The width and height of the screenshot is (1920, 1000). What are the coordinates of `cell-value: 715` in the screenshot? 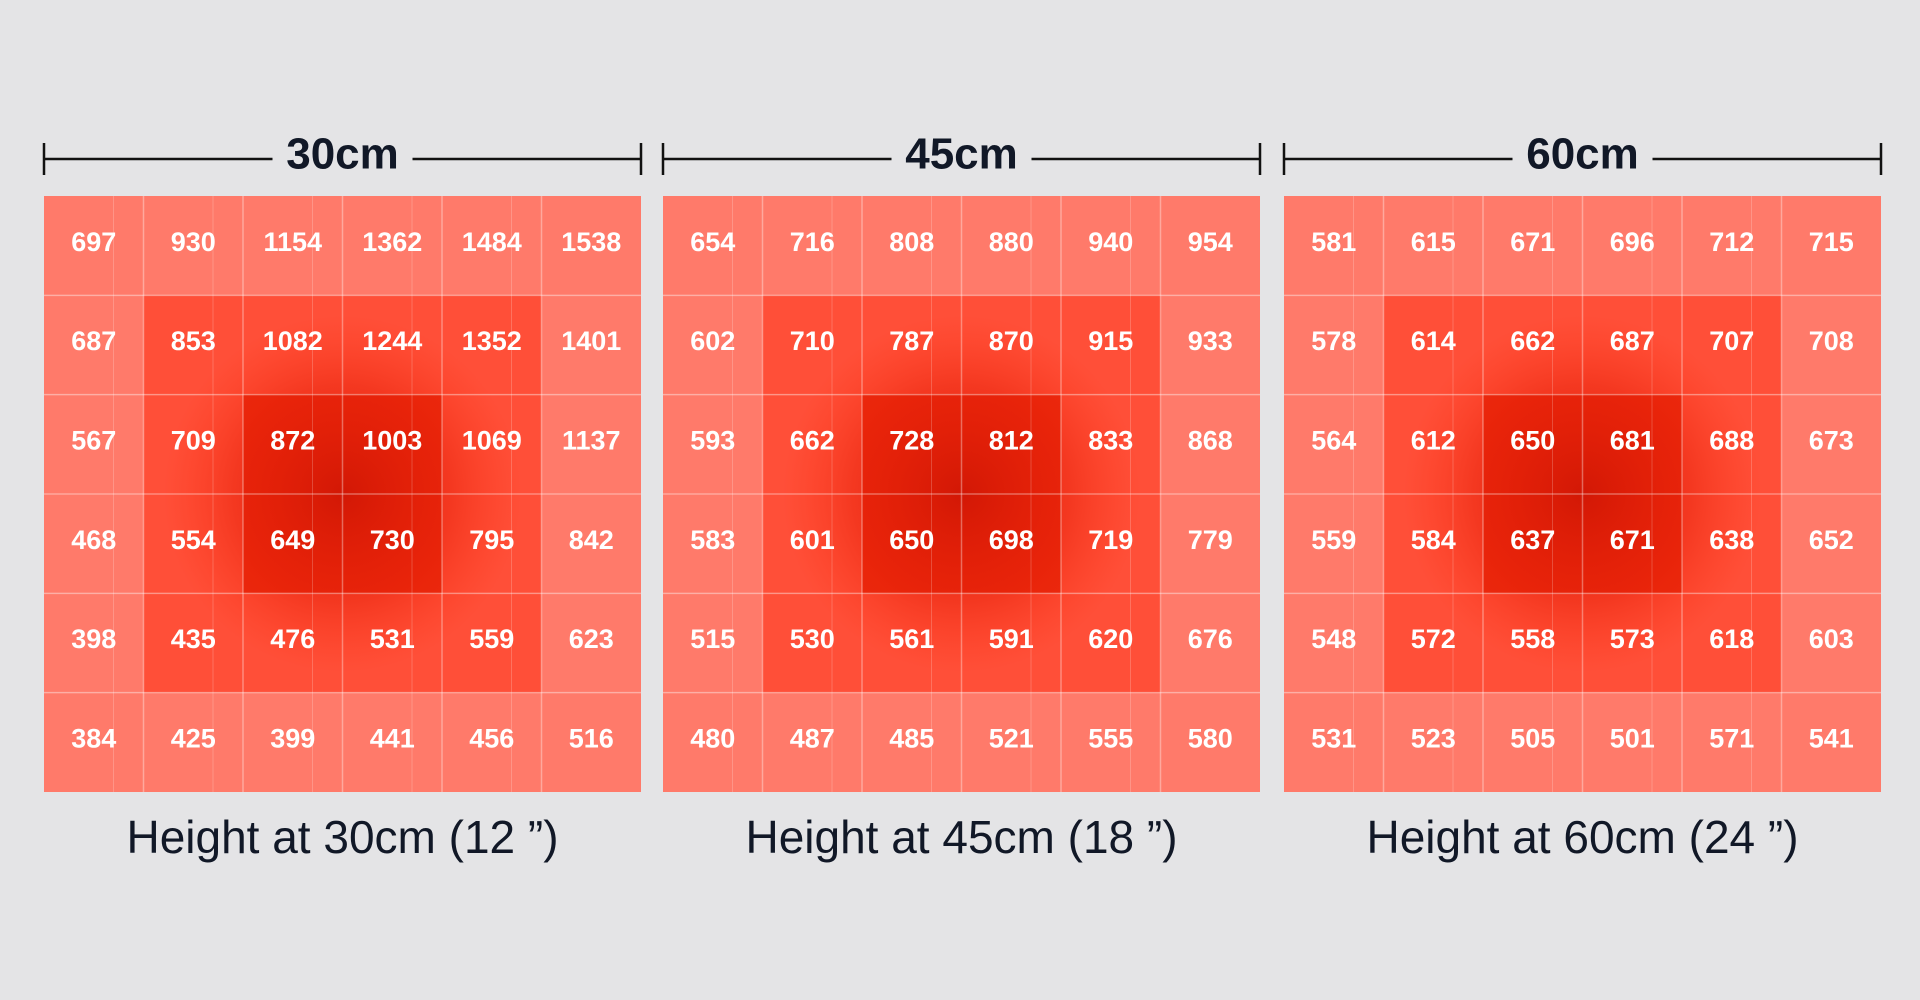 It's located at (1831, 242).